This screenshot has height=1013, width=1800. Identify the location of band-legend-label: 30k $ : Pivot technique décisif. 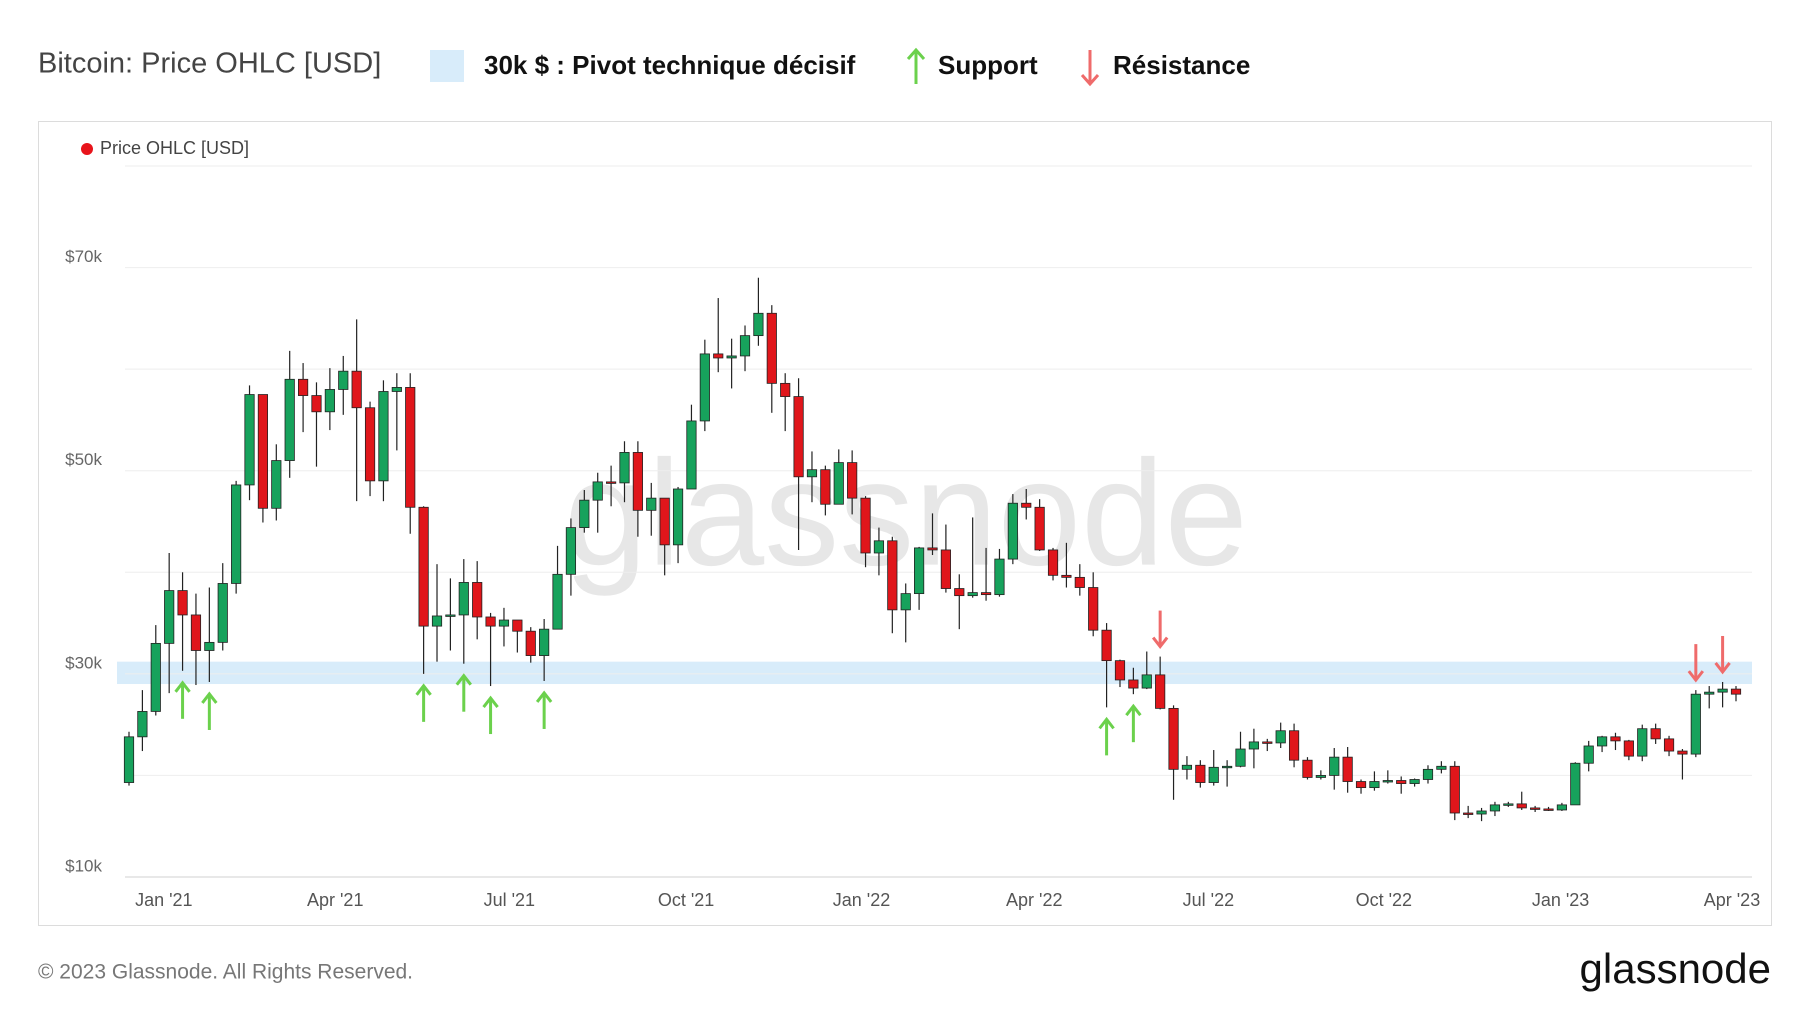
(670, 65).